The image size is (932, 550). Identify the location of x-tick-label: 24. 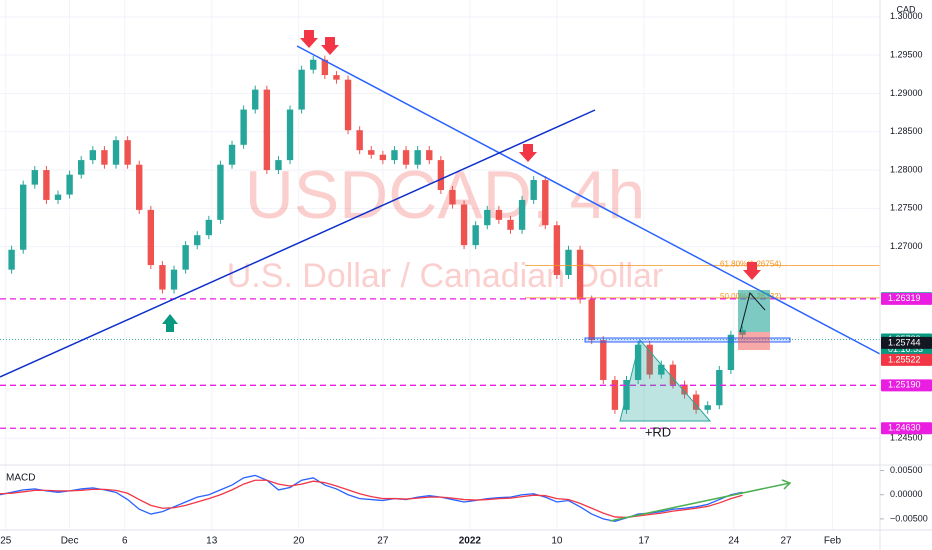
(734, 541).